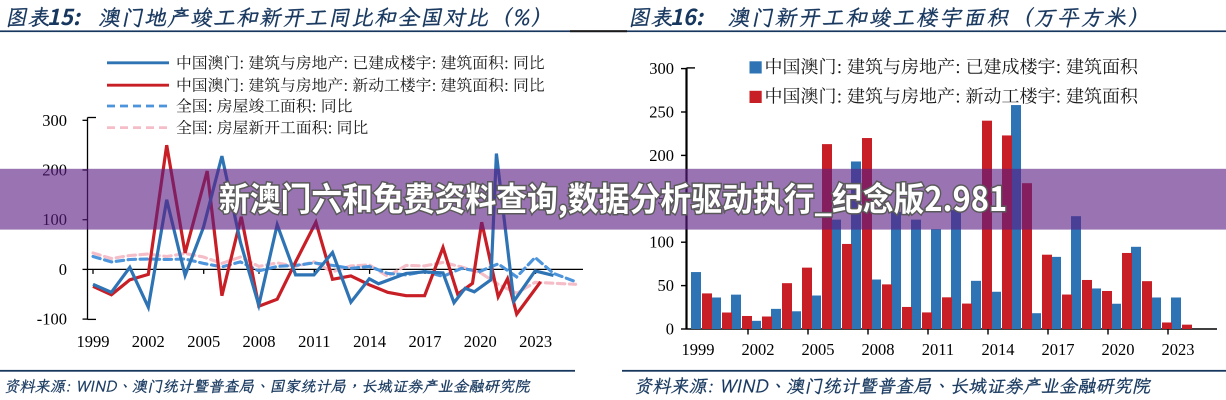  Describe the element at coordinates (666, 285) in the screenshot. I see `svg-text: 50` at that location.